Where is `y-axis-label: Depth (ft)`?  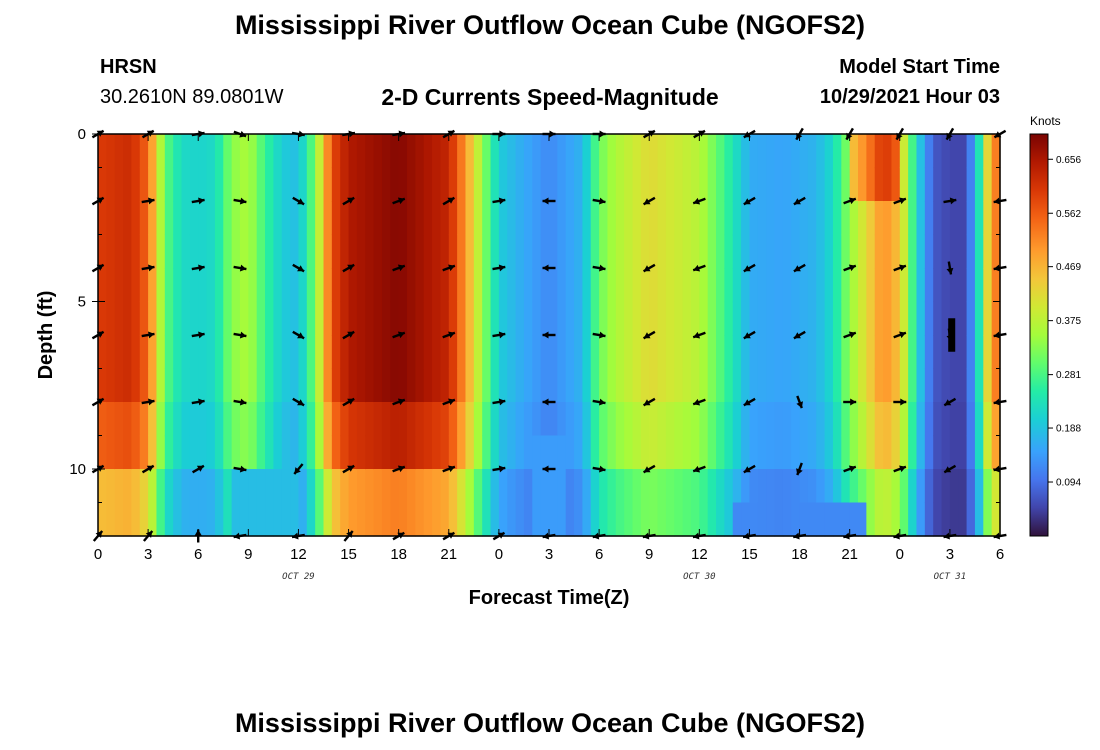
y-axis-label: Depth (ft) is located at coordinates (46, 335).